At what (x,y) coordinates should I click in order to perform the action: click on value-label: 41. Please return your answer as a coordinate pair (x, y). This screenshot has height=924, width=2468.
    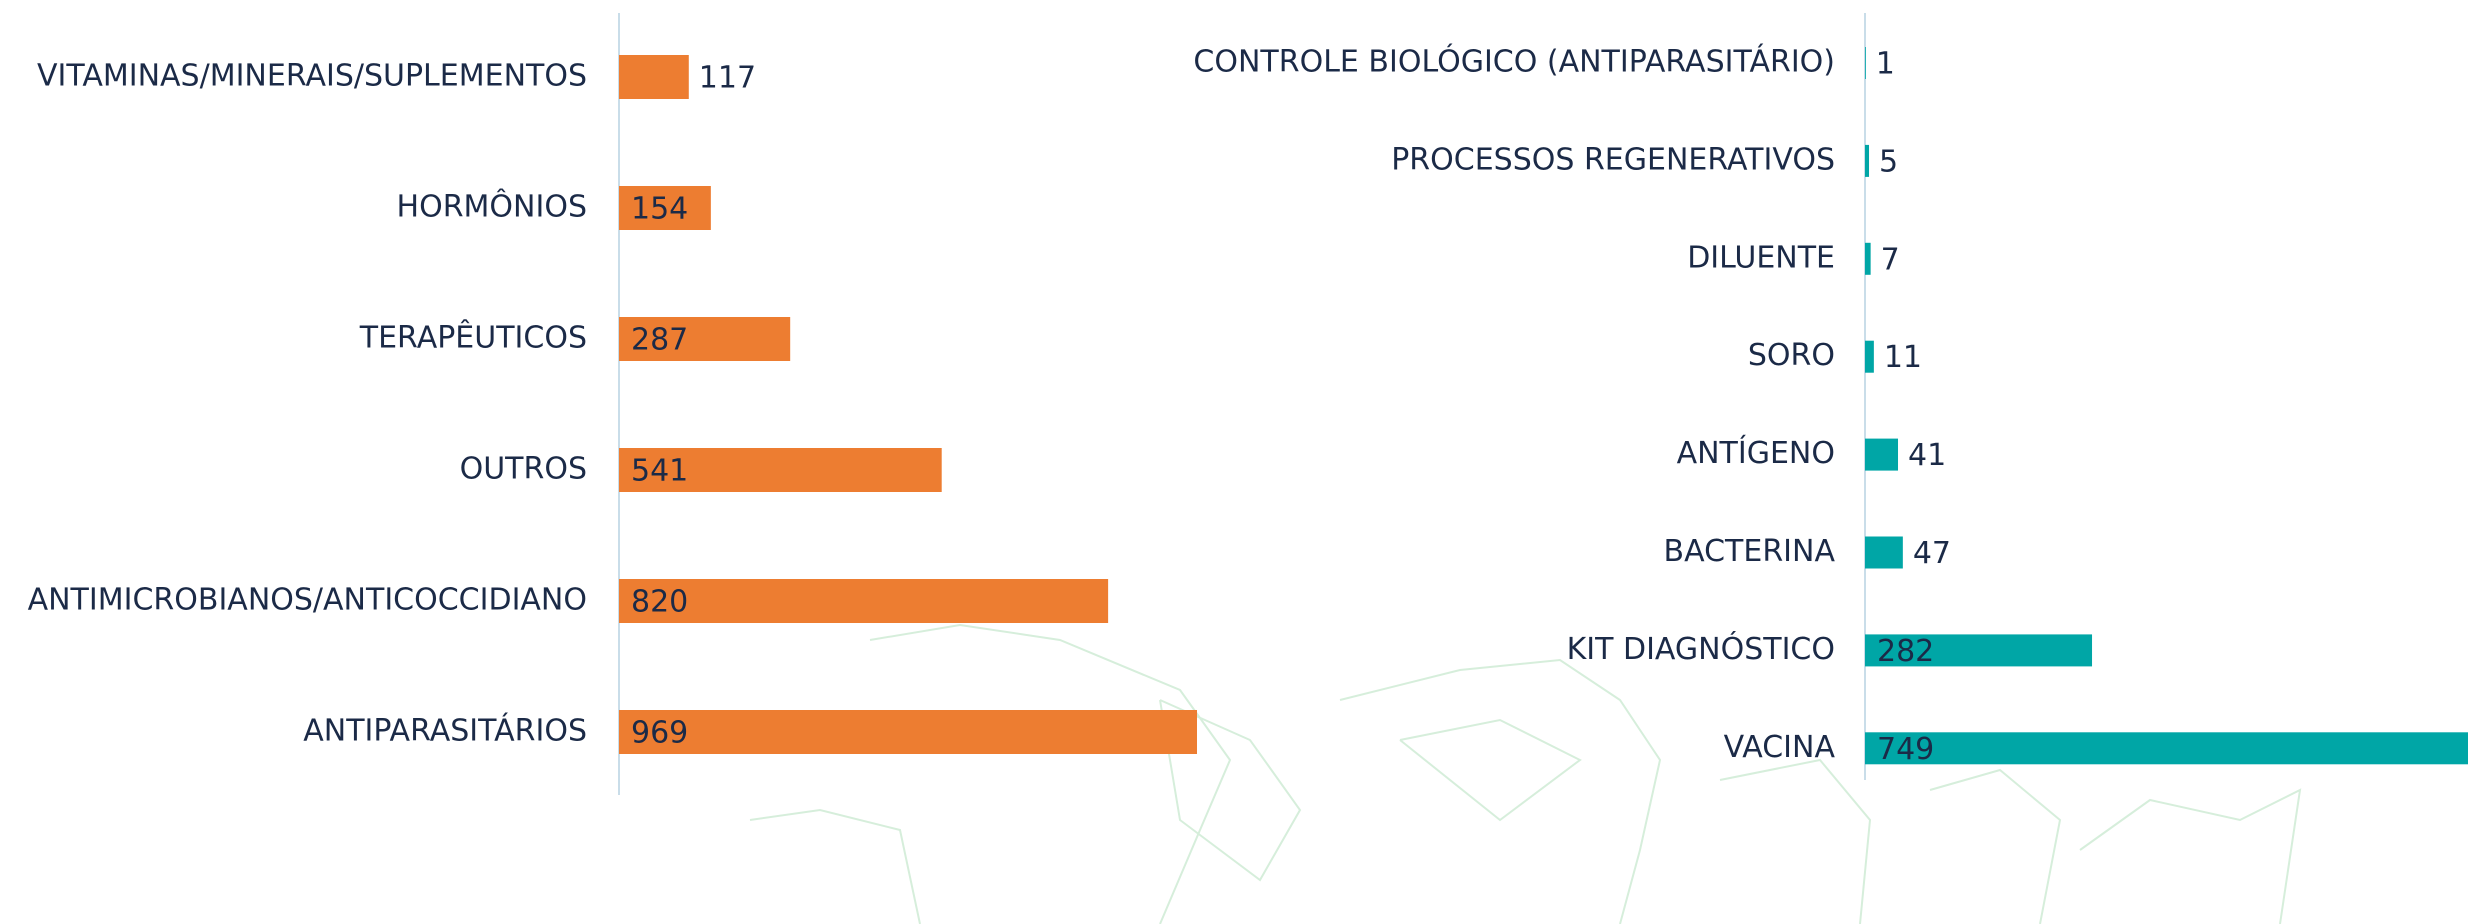
    Looking at the image, I should click on (1927, 455).